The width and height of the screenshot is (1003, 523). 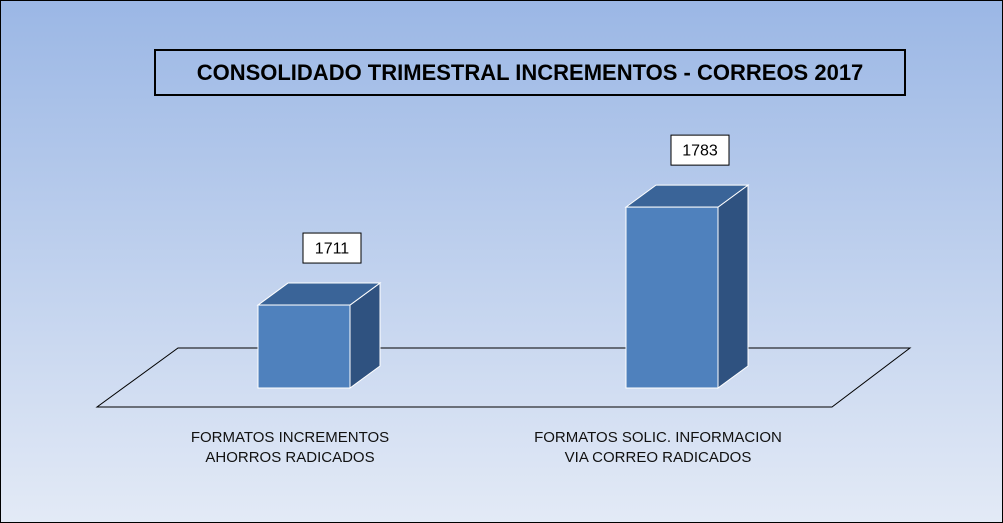 I want to click on value-label: 1711, so click(x=332, y=248).